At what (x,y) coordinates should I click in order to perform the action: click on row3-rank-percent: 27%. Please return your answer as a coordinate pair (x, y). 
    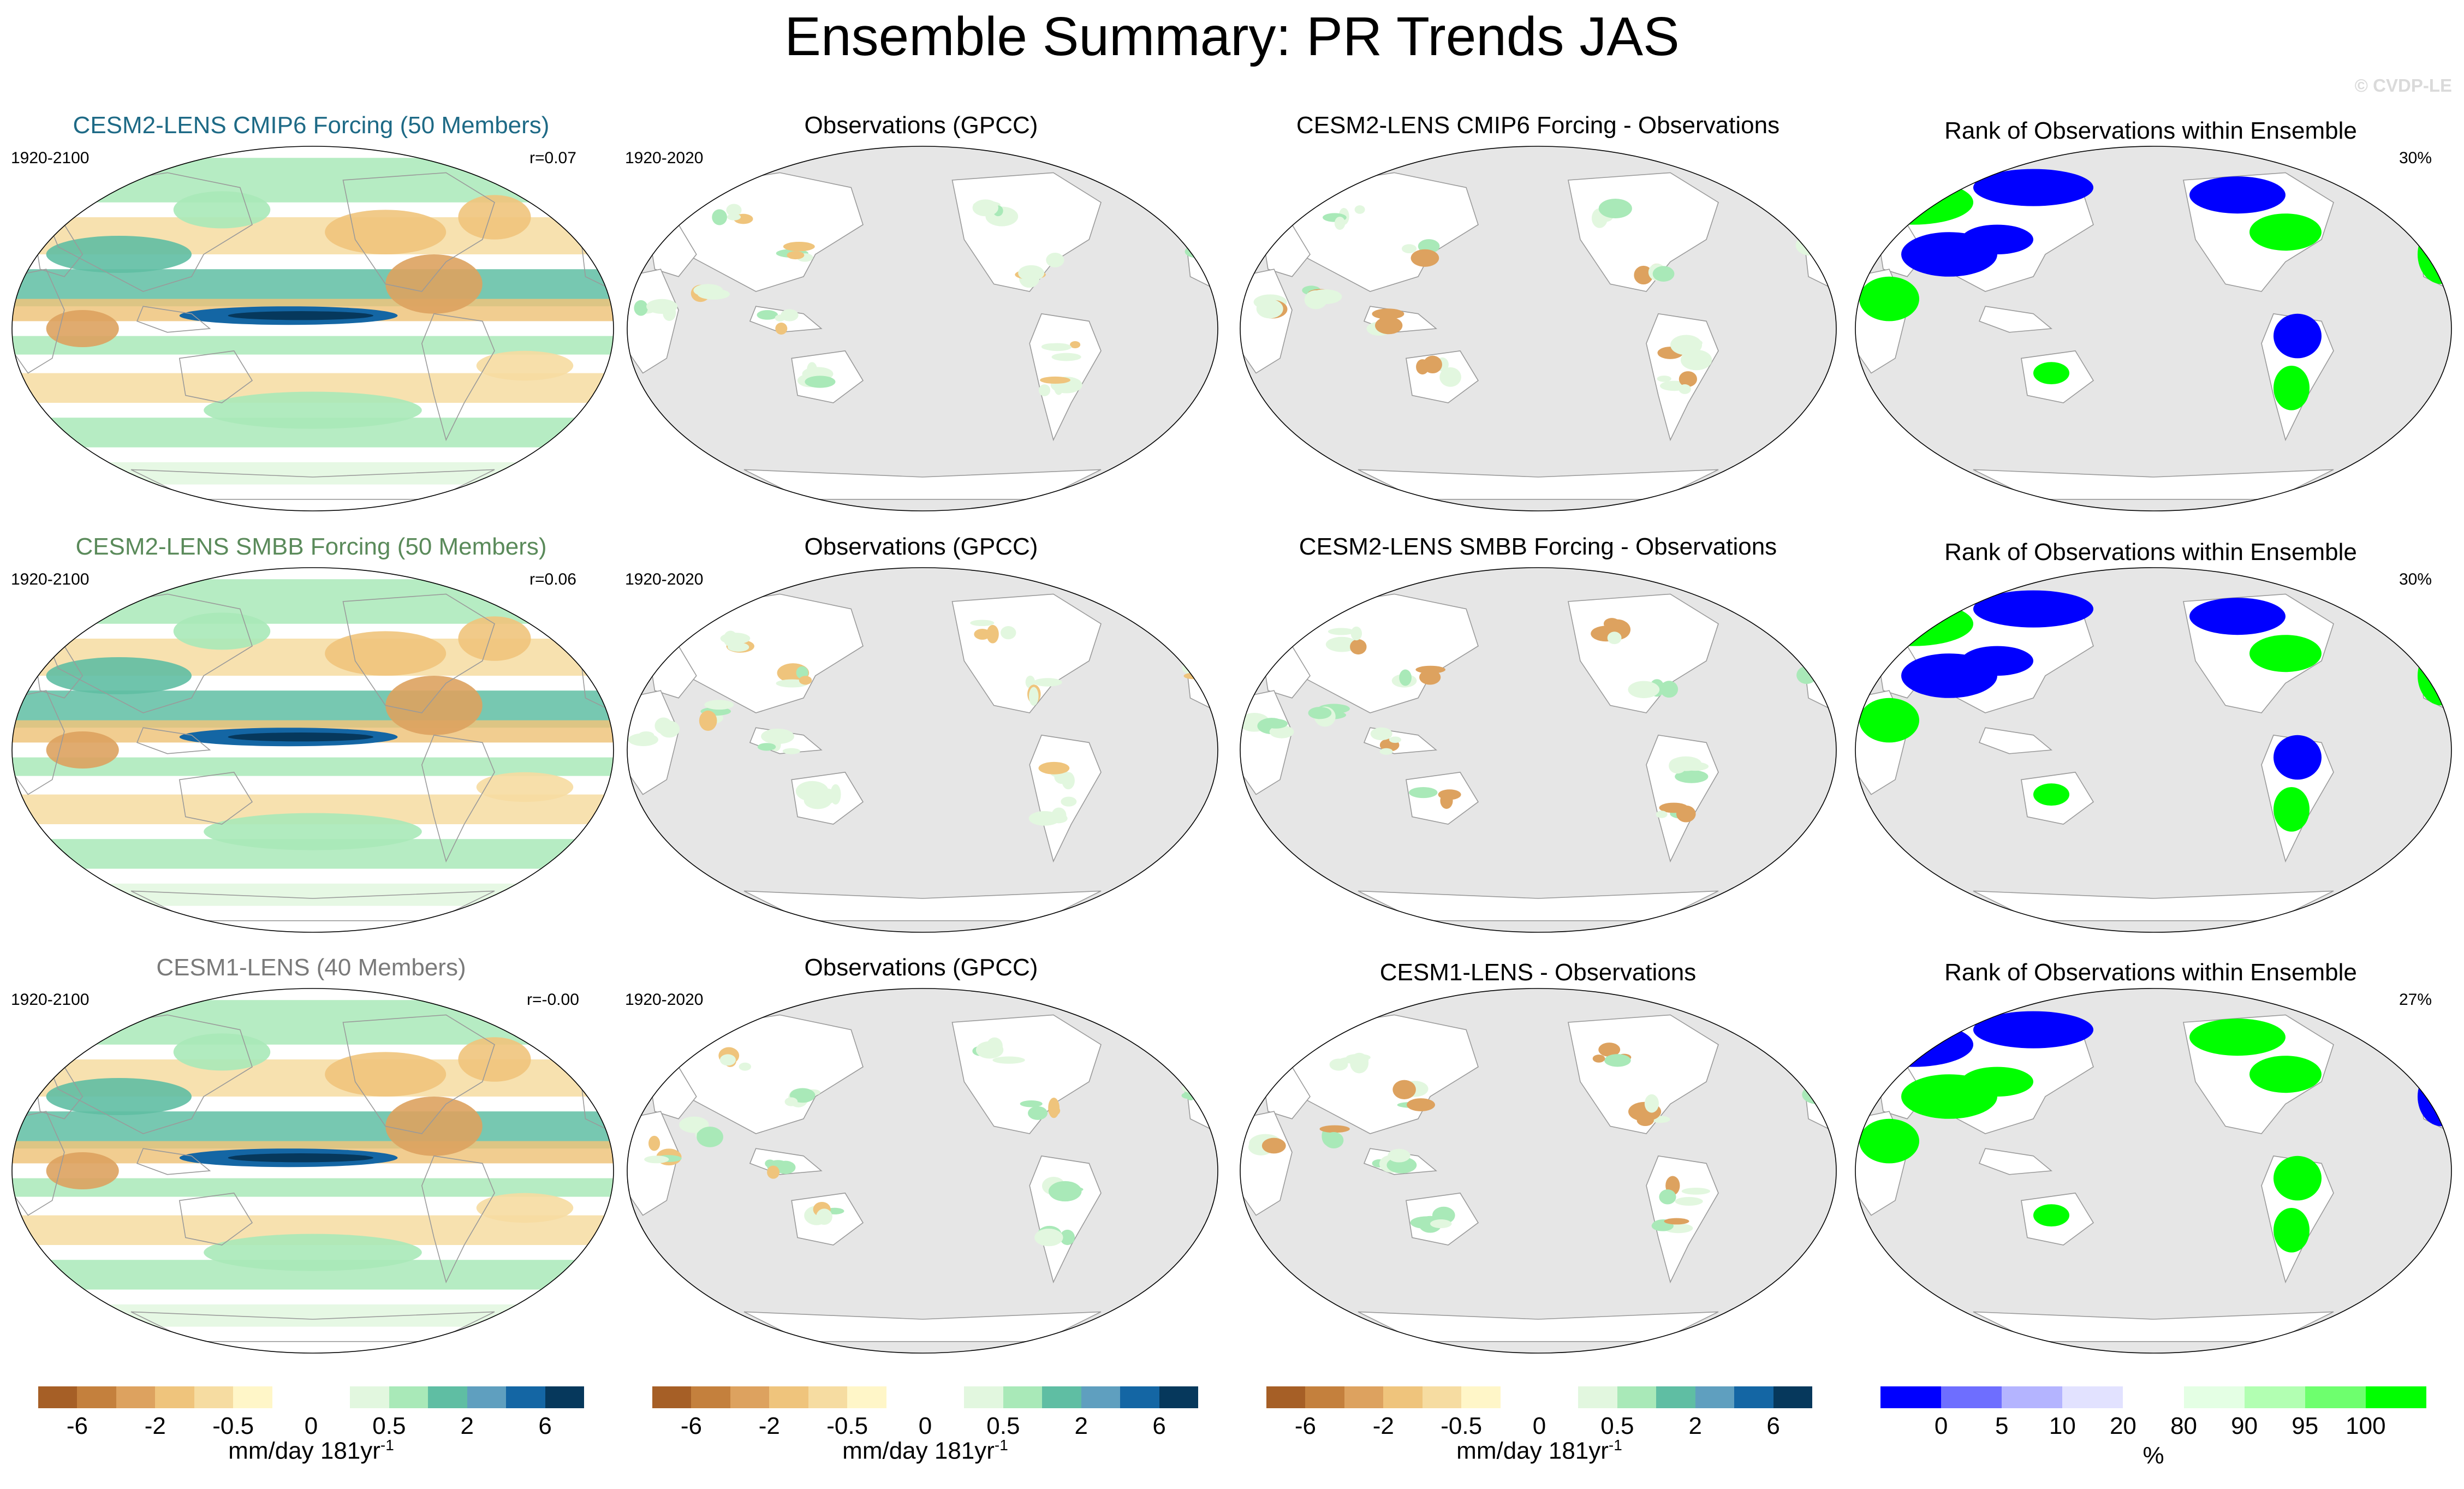
    Looking at the image, I should click on (2415, 1000).